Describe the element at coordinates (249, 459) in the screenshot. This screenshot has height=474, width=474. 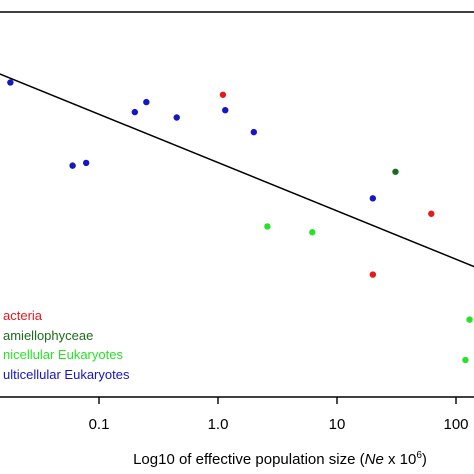
I see `x-axis-title-prefix: Log10 of effective population size (` at that location.